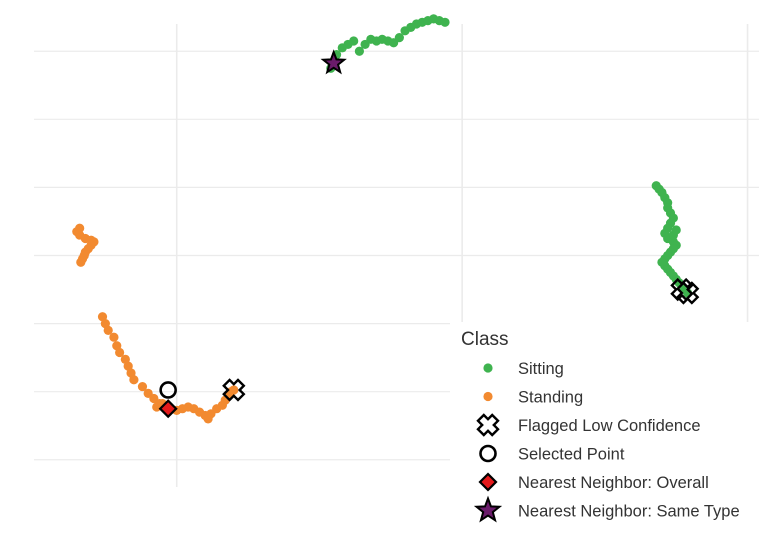 The image size is (759, 542). I want to click on legend-key-dot-orange, so click(488, 396).